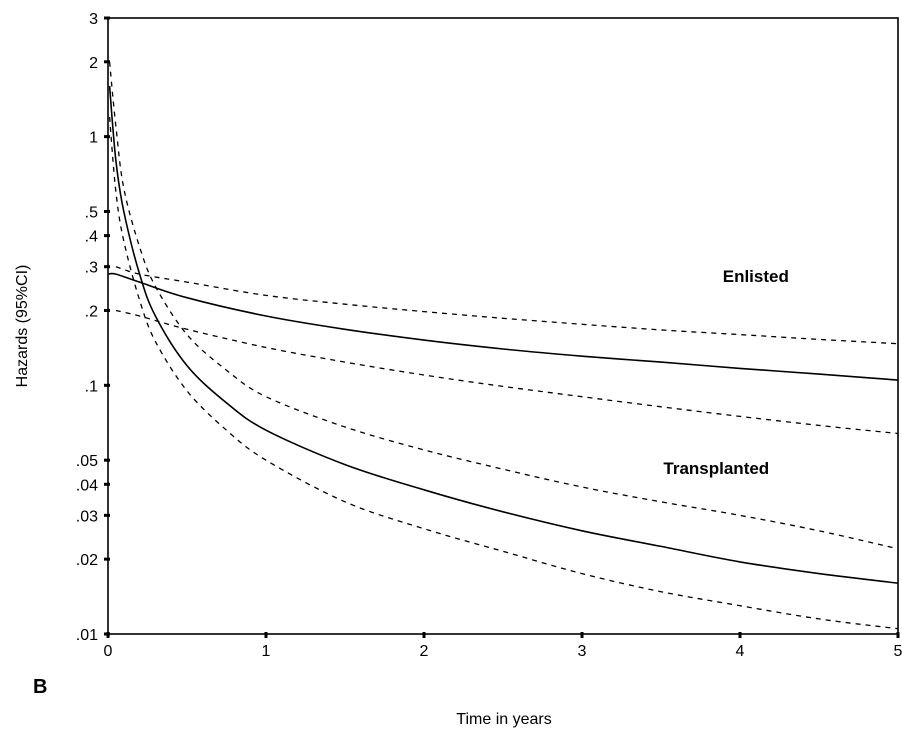 The width and height of the screenshot is (902, 729). Describe the element at coordinates (424, 651) in the screenshot. I see `x-tick-label-2: 2` at that location.